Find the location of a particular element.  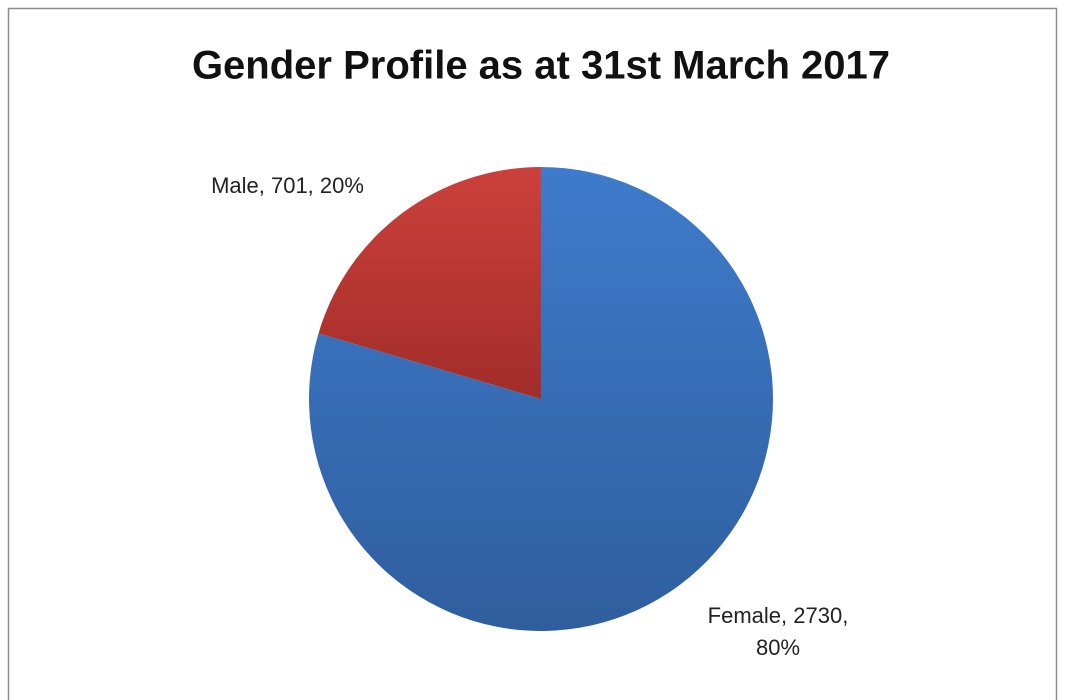

data-label: Female, 2730, 80% is located at coordinates (778, 631).